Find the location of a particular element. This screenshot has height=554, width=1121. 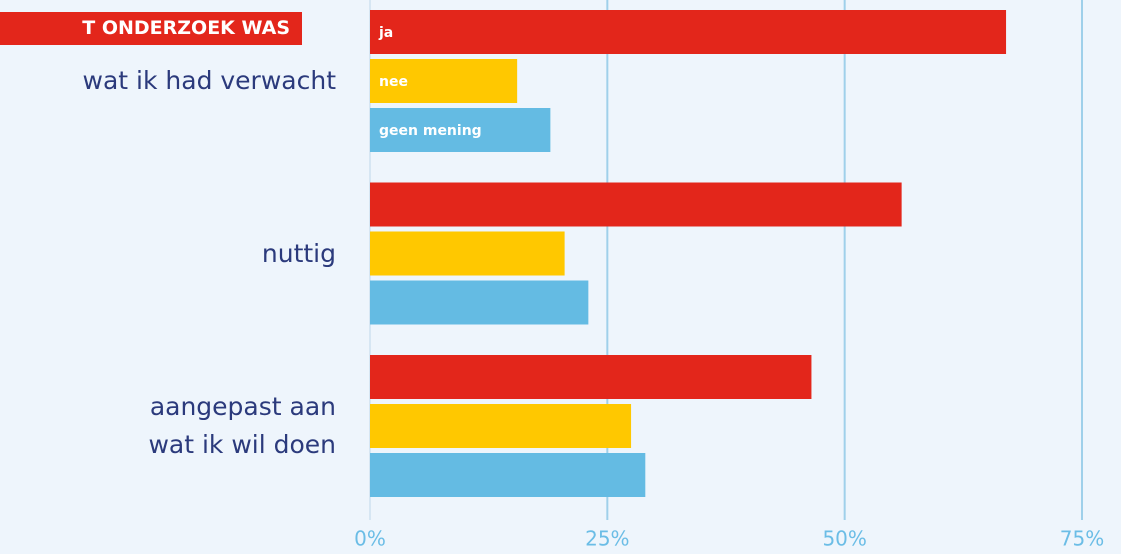

x-tick-label: 50% is located at coordinates (844, 539).